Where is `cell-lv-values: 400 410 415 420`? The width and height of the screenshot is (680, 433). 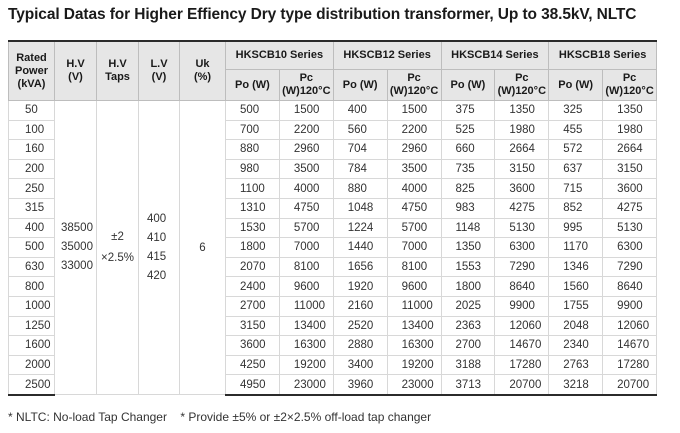 cell-lv-values: 400 410 415 420 is located at coordinates (159, 248).